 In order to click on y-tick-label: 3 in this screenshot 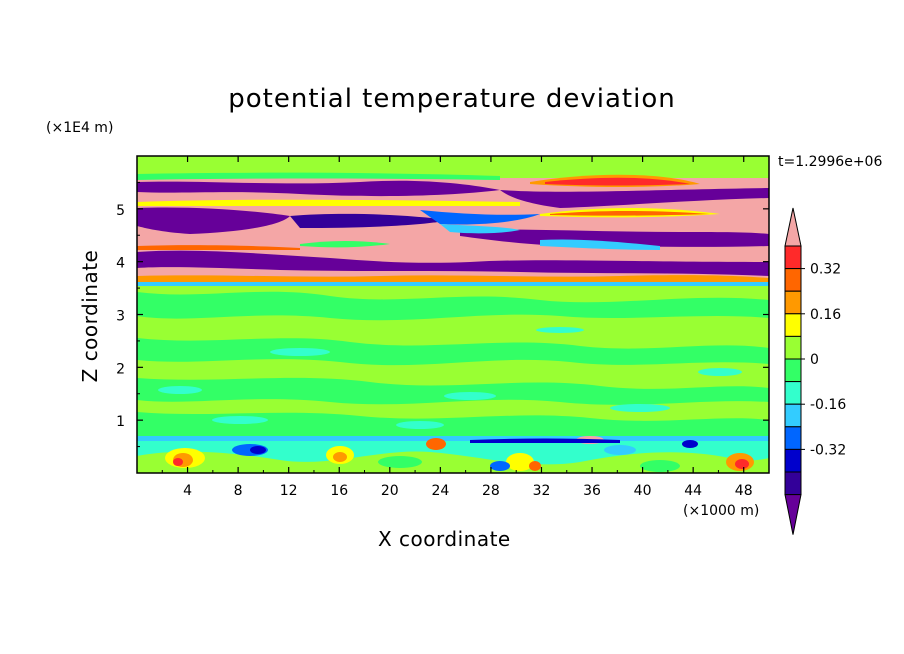, I will do `click(120, 317)`.